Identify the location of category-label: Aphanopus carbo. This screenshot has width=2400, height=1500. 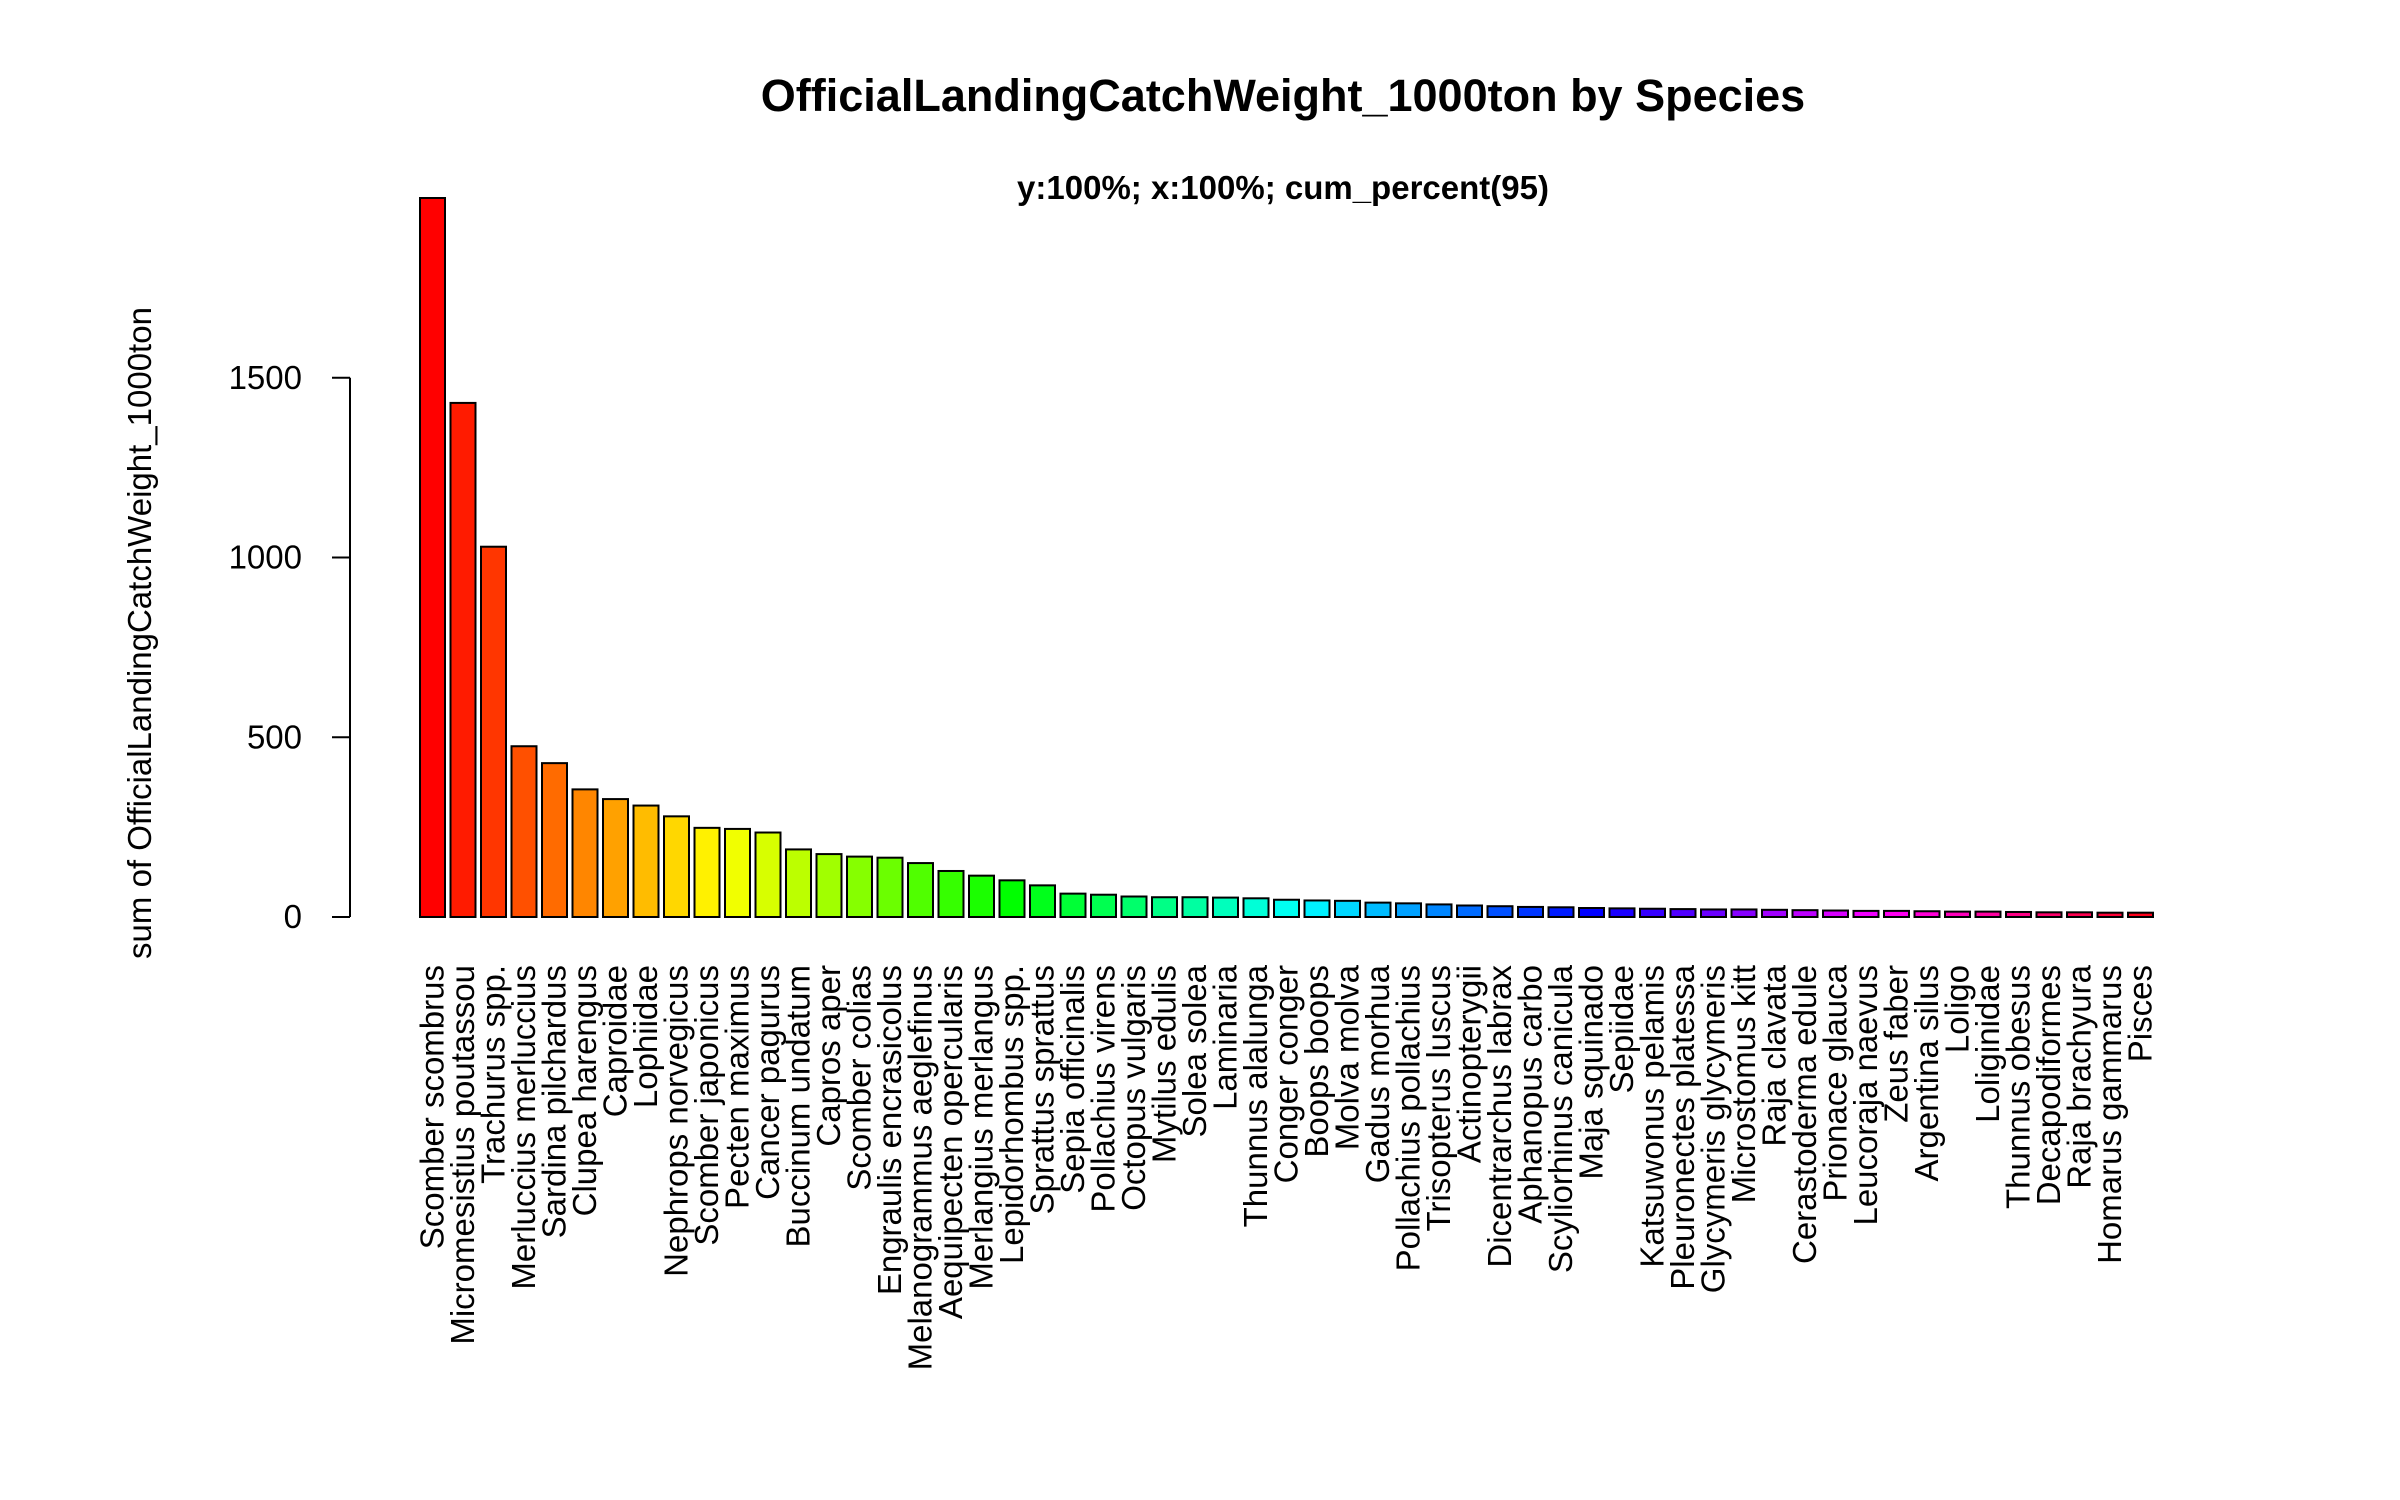
(1530, 1094).